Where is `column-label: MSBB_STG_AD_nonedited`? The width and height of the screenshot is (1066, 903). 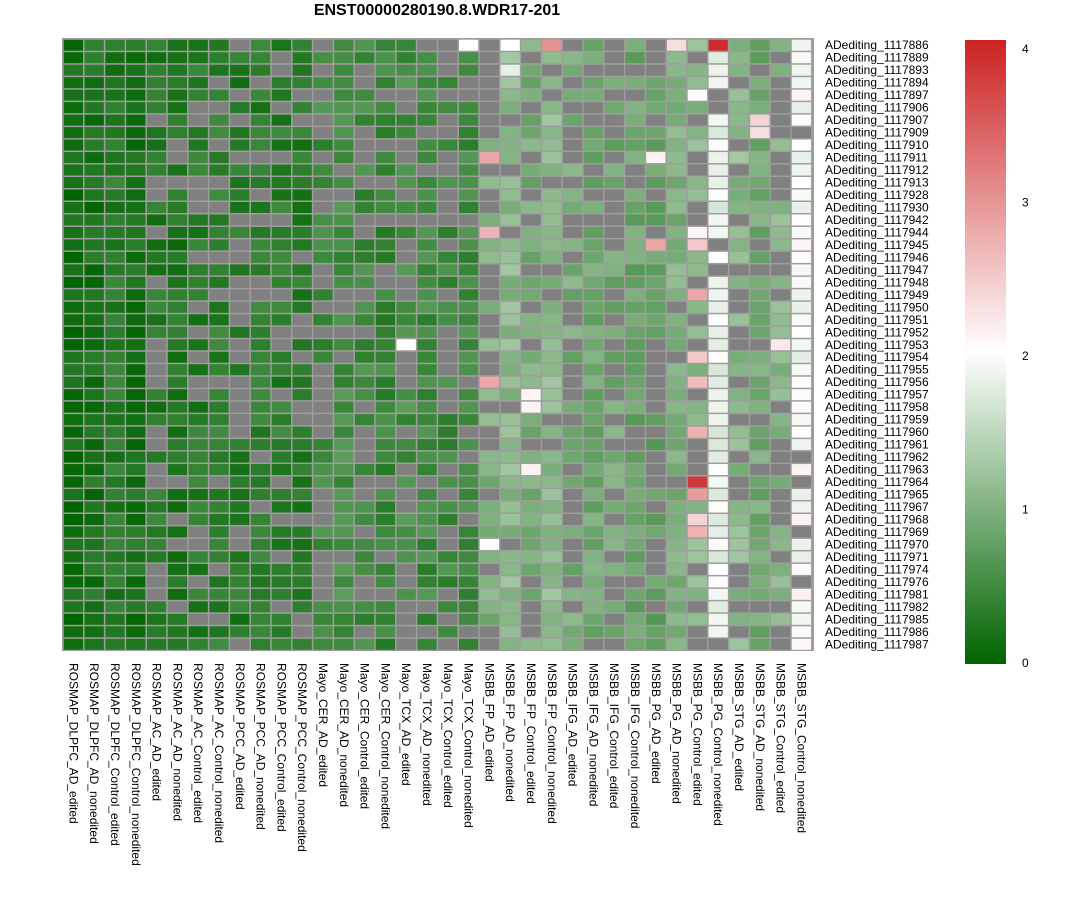 column-label: MSBB_STG_AD_nonedited is located at coordinates (760, 737).